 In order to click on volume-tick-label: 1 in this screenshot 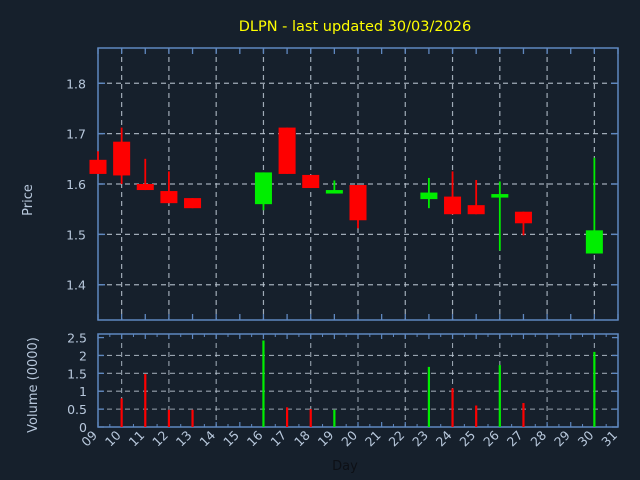, I will do `click(83, 391)`.